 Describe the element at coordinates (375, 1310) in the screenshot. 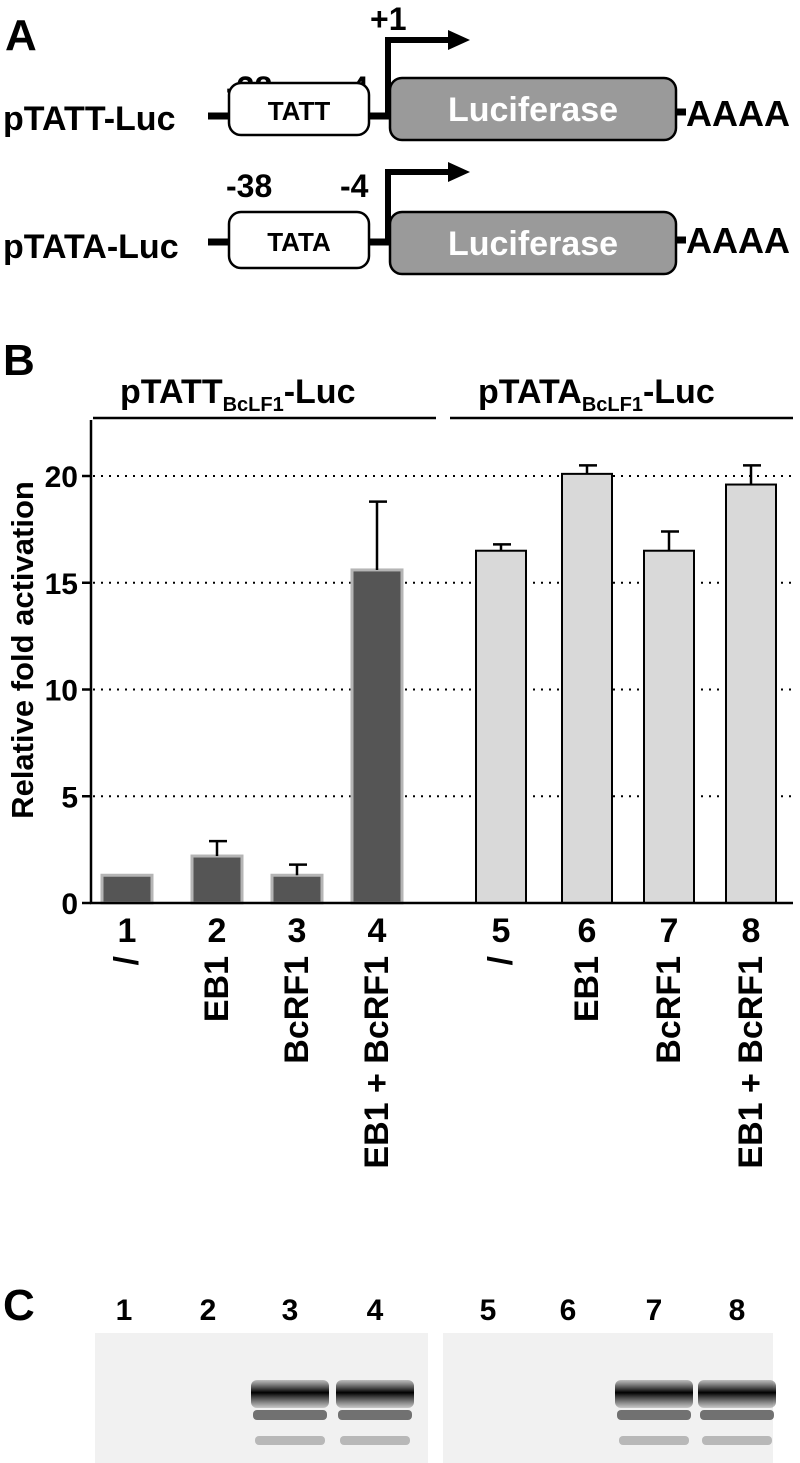

I see `blot-lane-label: 4` at that location.